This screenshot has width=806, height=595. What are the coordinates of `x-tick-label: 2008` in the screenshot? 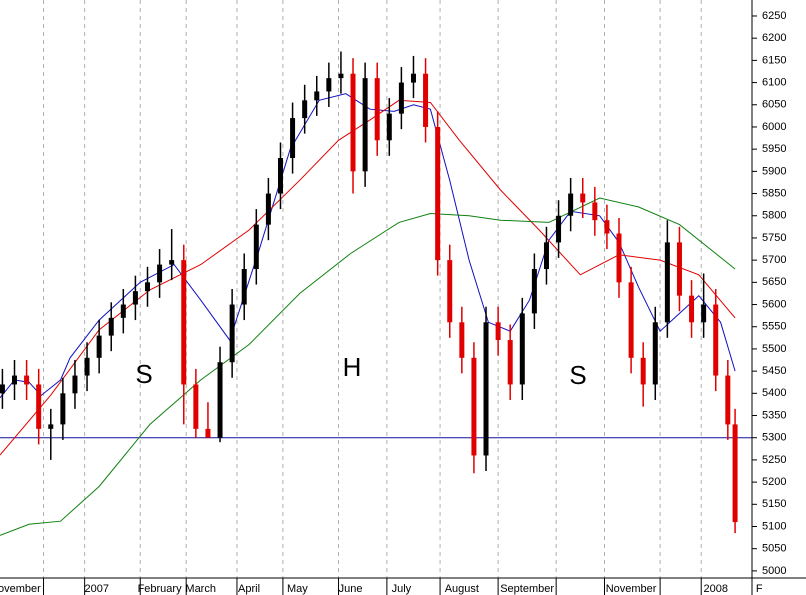 It's located at (715, 589).